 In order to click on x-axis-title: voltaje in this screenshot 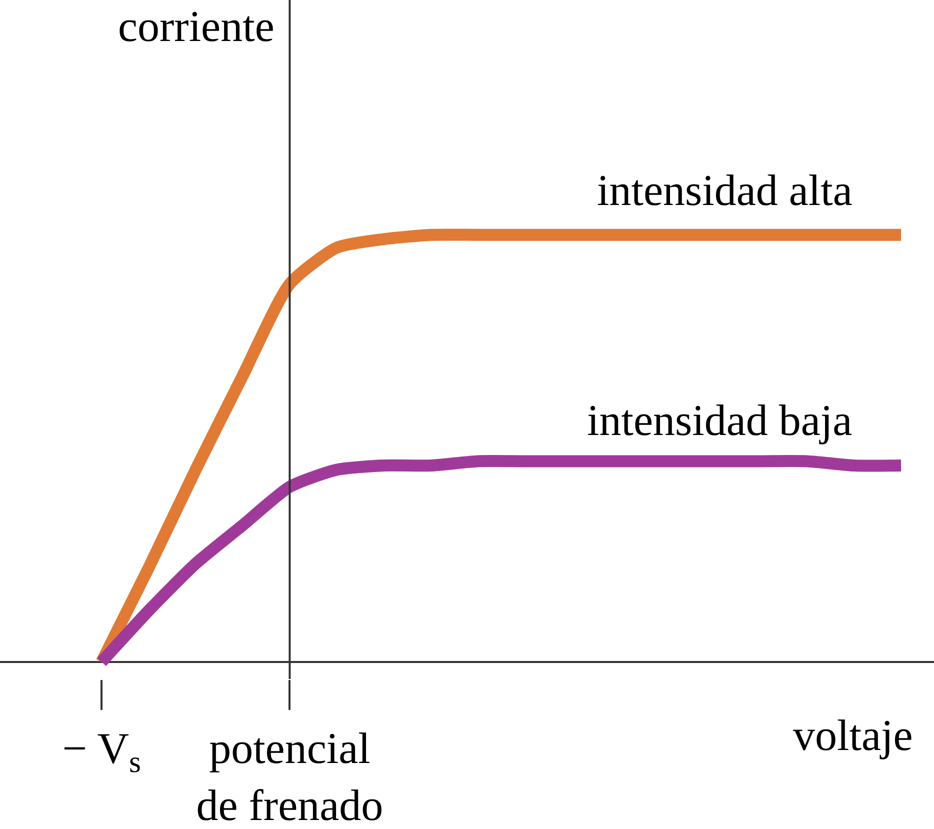, I will do `click(853, 735)`.